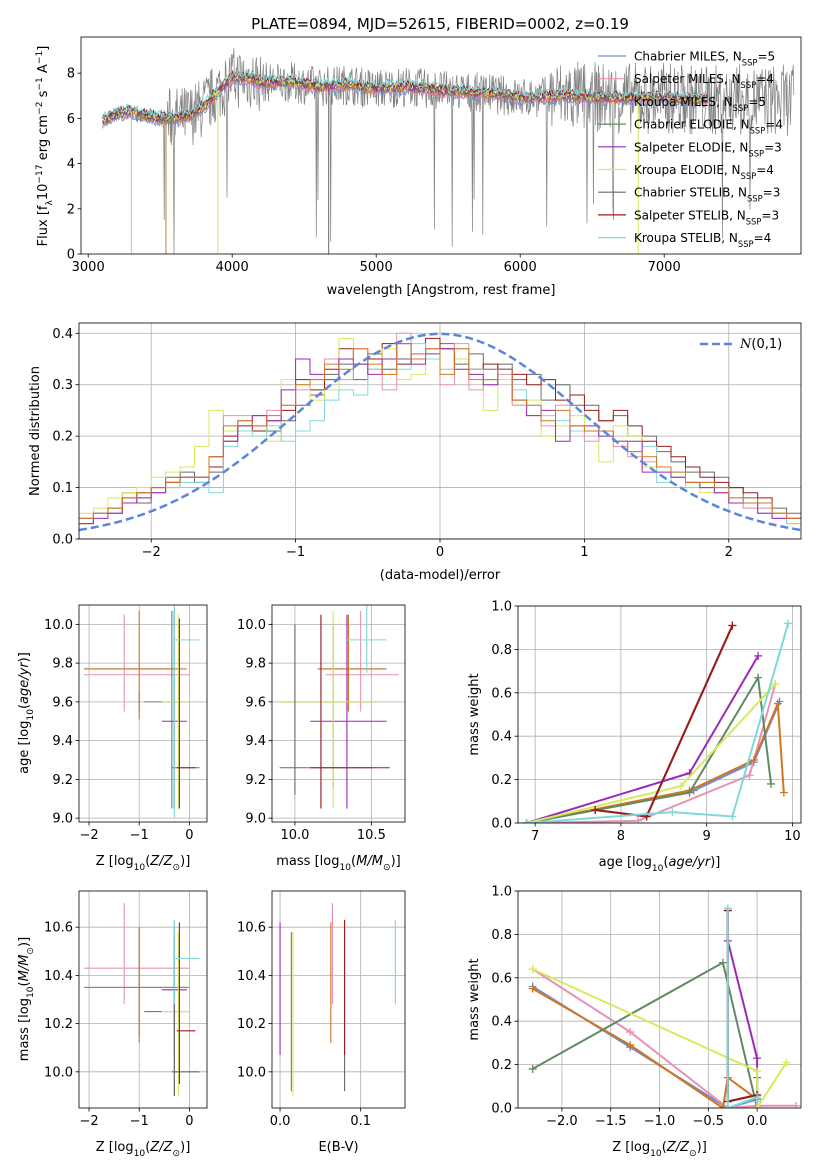 This screenshot has height=1170, width=819. What do you see at coordinates (43, 192) in the screenshot?
I see `text-span: 10` at bounding box center [43, 192].